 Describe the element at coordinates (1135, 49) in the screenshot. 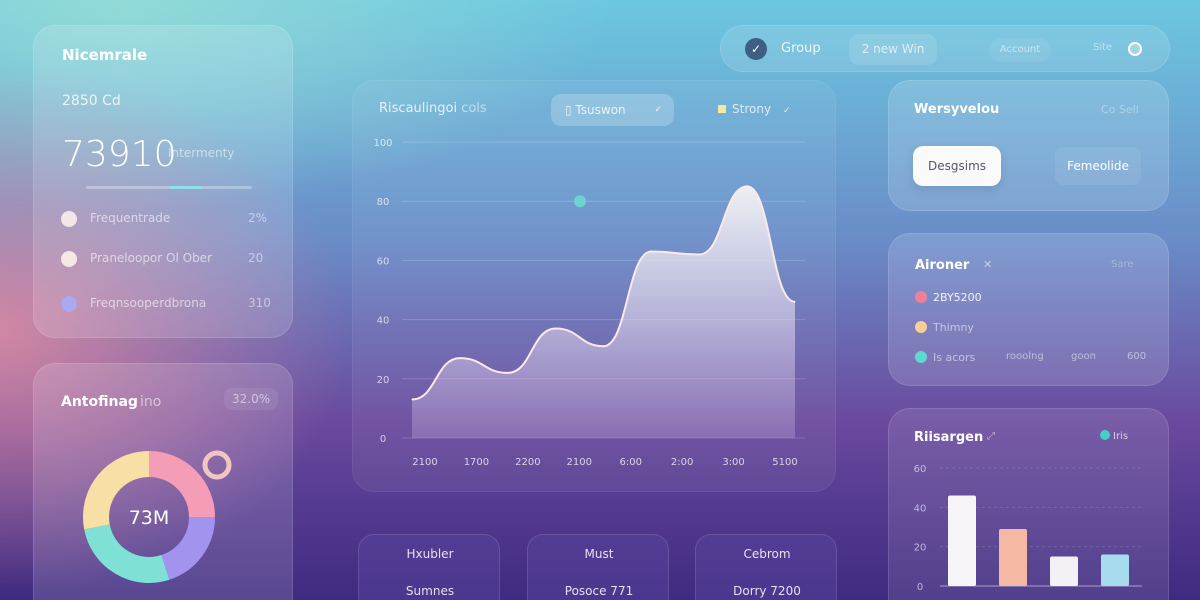

I see `settings-icon` at that location.